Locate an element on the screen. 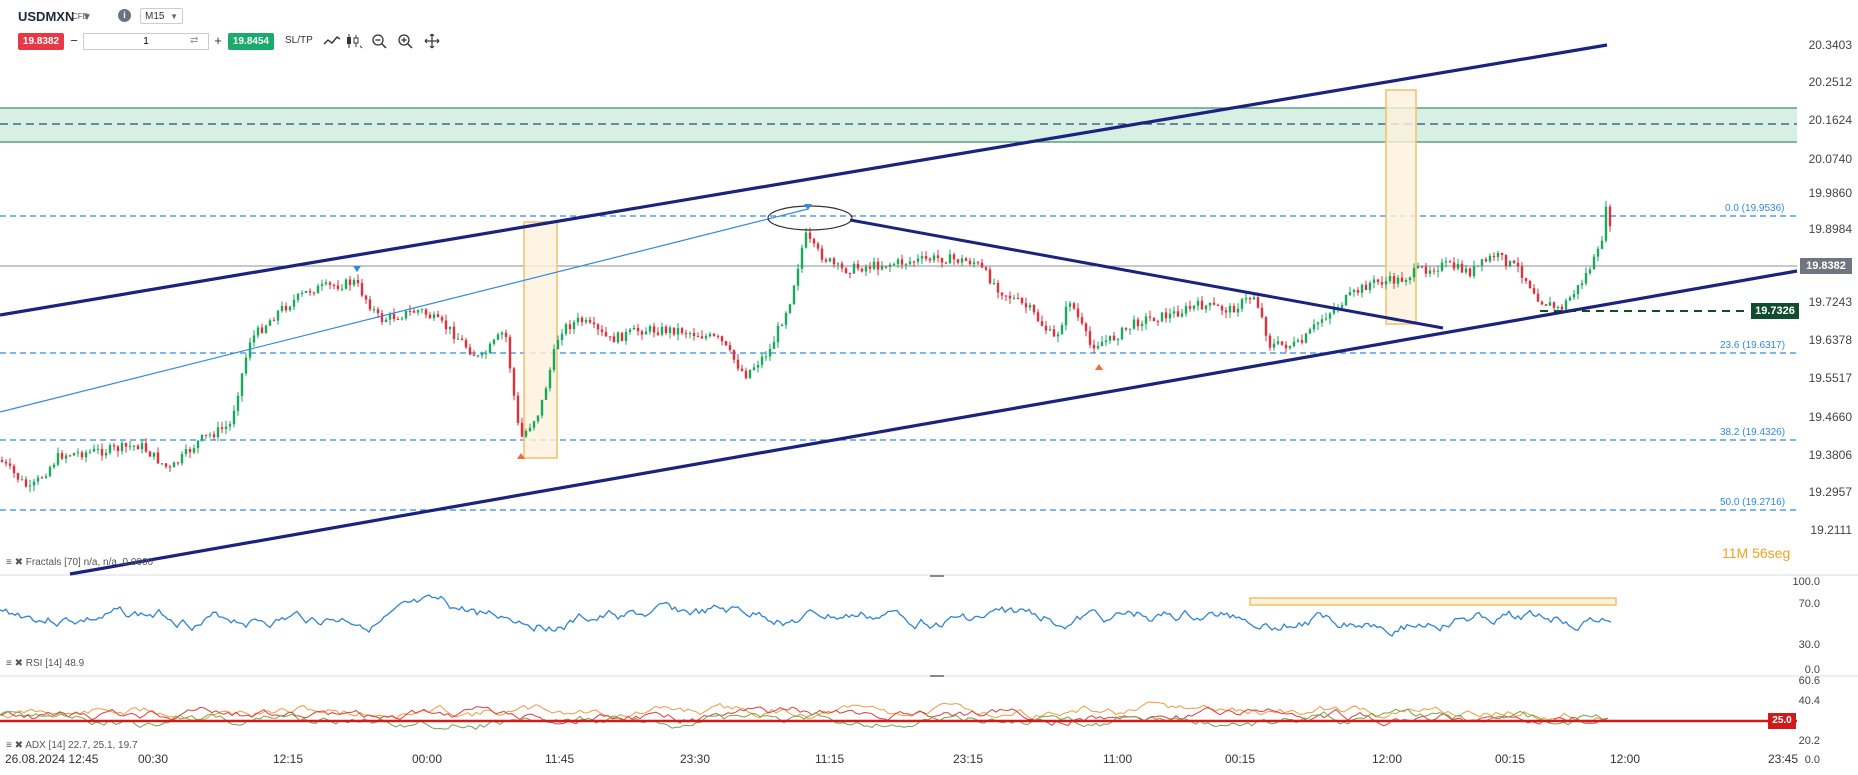  quantity-increase-button: + is located at coordinates (218, 40).